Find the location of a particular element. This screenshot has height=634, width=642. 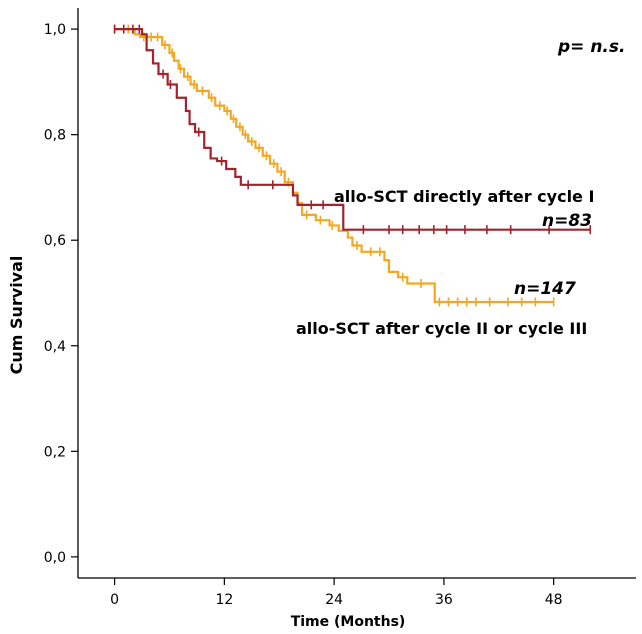

y-tick-label: 0,2 is located at coordinates (55, 452).